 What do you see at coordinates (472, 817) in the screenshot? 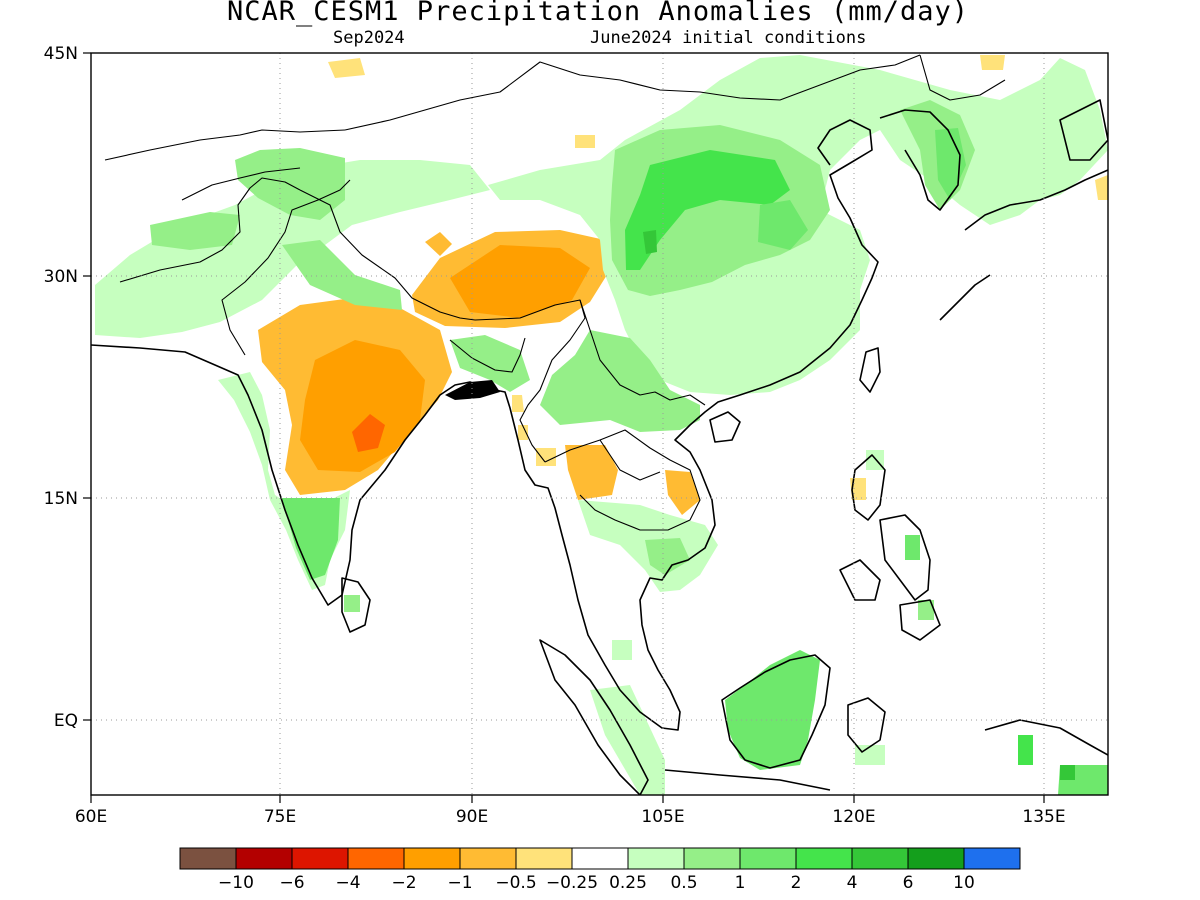
I see `lon-tick-label: 90E` at bounding box center [472, 817].